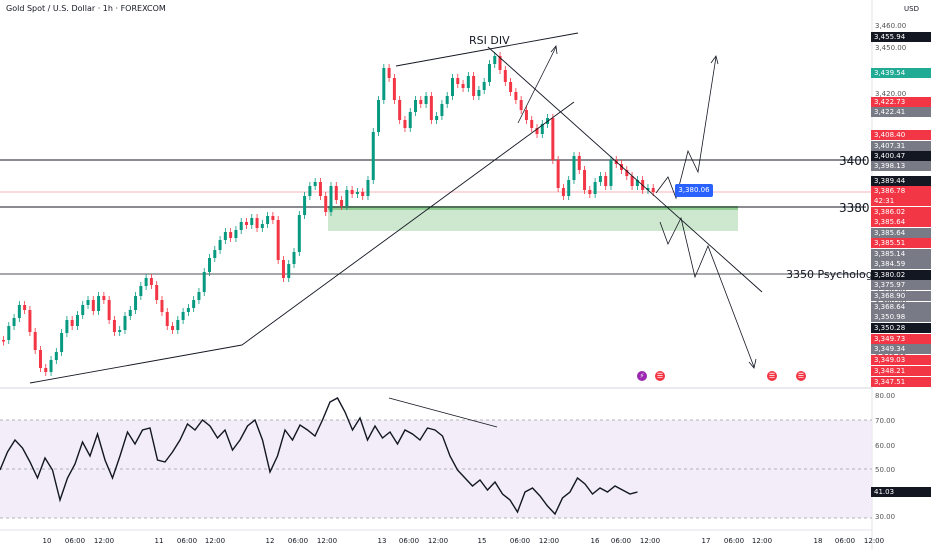 The width and height of the screenshot is (932, 550). Describe the element at coordinates (714, 60) in the screenshot. I see `bullish-projection-arrowhead` at that location.